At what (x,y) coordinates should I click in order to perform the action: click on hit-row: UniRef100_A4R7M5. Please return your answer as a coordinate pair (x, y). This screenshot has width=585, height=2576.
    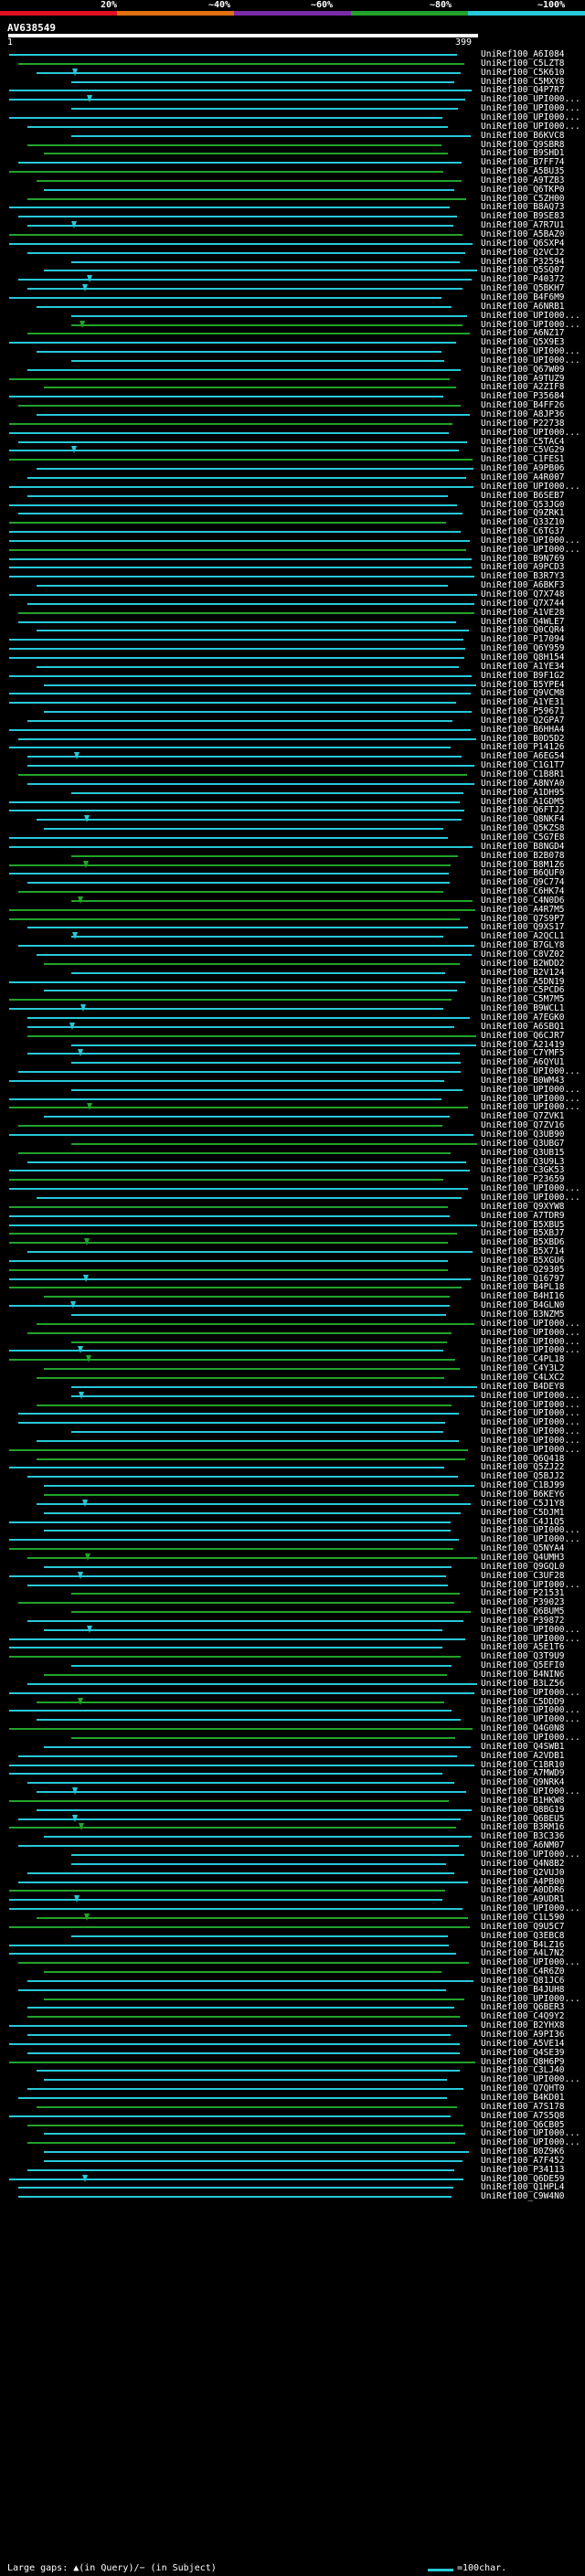
    Looking at the image, I should click on (293, 910).